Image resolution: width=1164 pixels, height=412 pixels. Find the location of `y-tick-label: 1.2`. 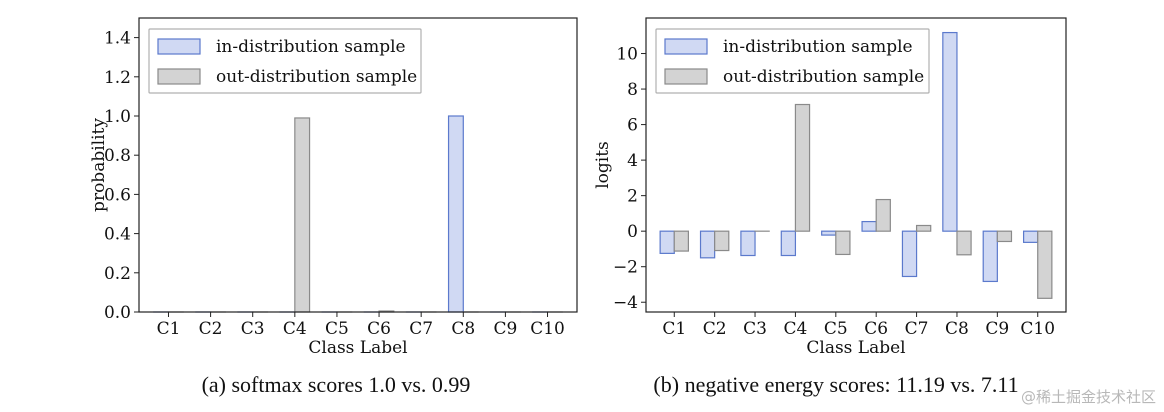

y-tick-label: 1.2 is located at coordinates (117, 78).